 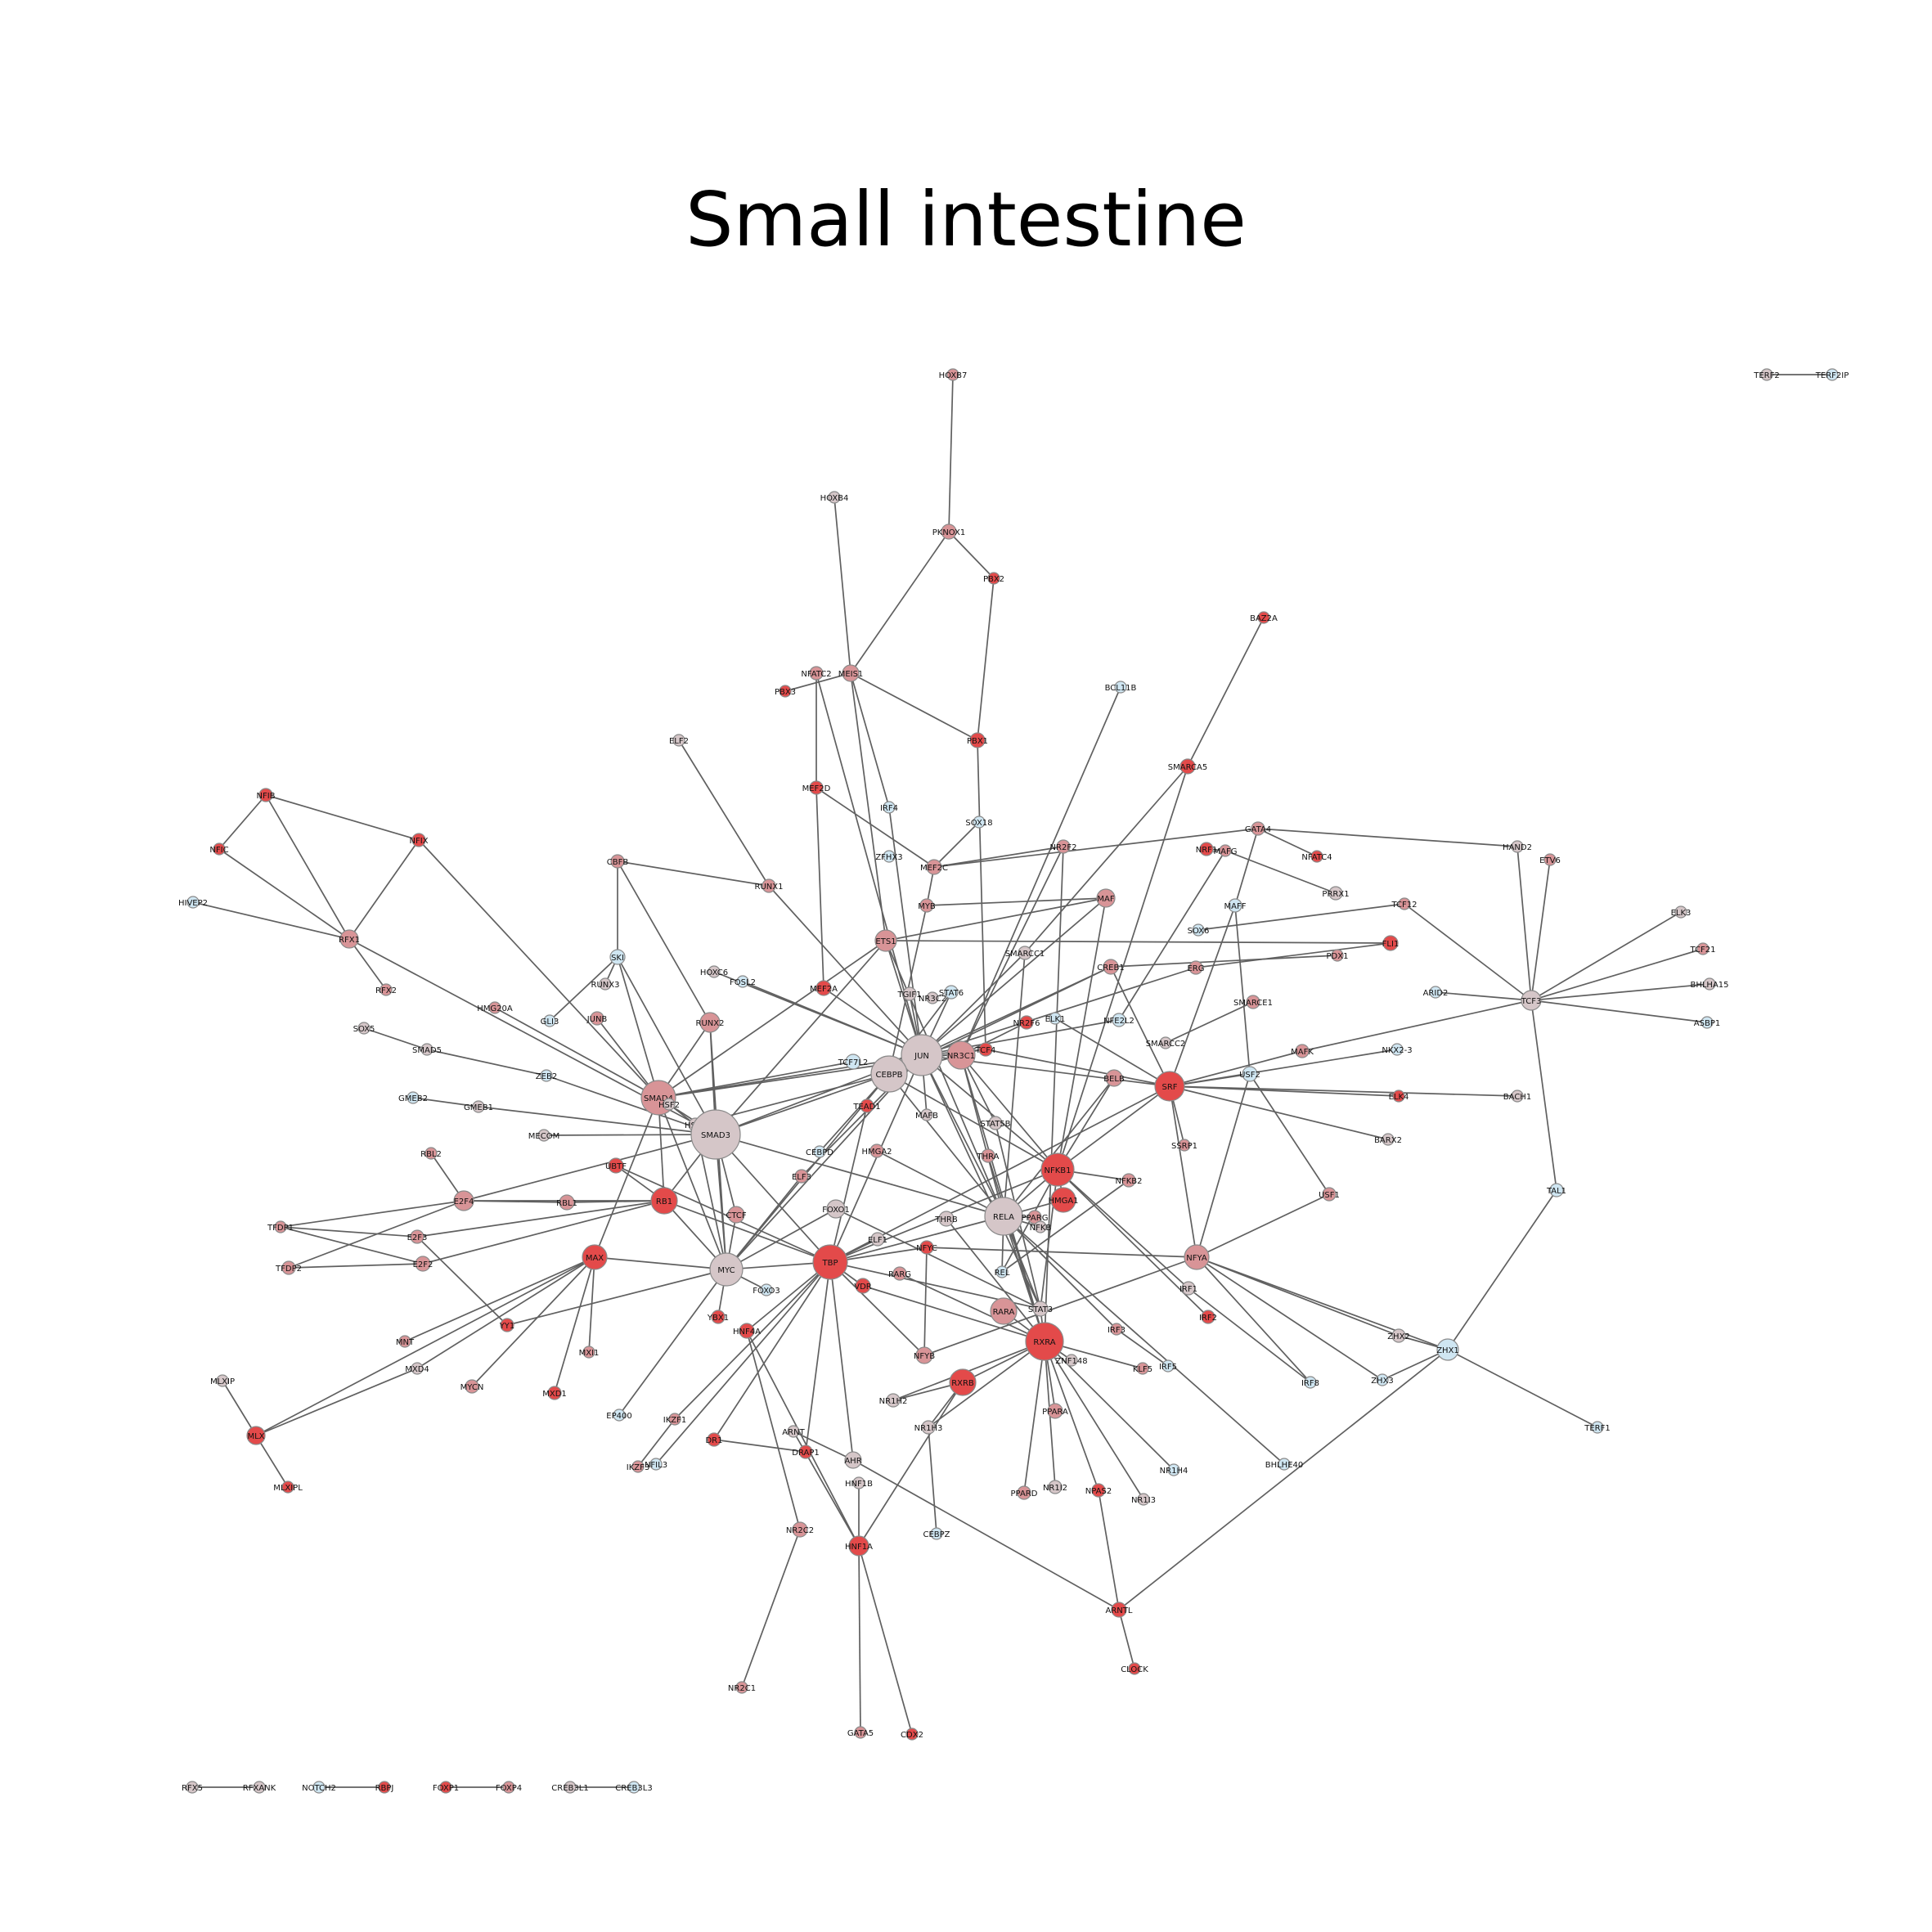 What do you see at coordinates (1540, 930) in the screenshot?
I see `edge-ETV6-TCF3` at bounding box center [1540, 930].